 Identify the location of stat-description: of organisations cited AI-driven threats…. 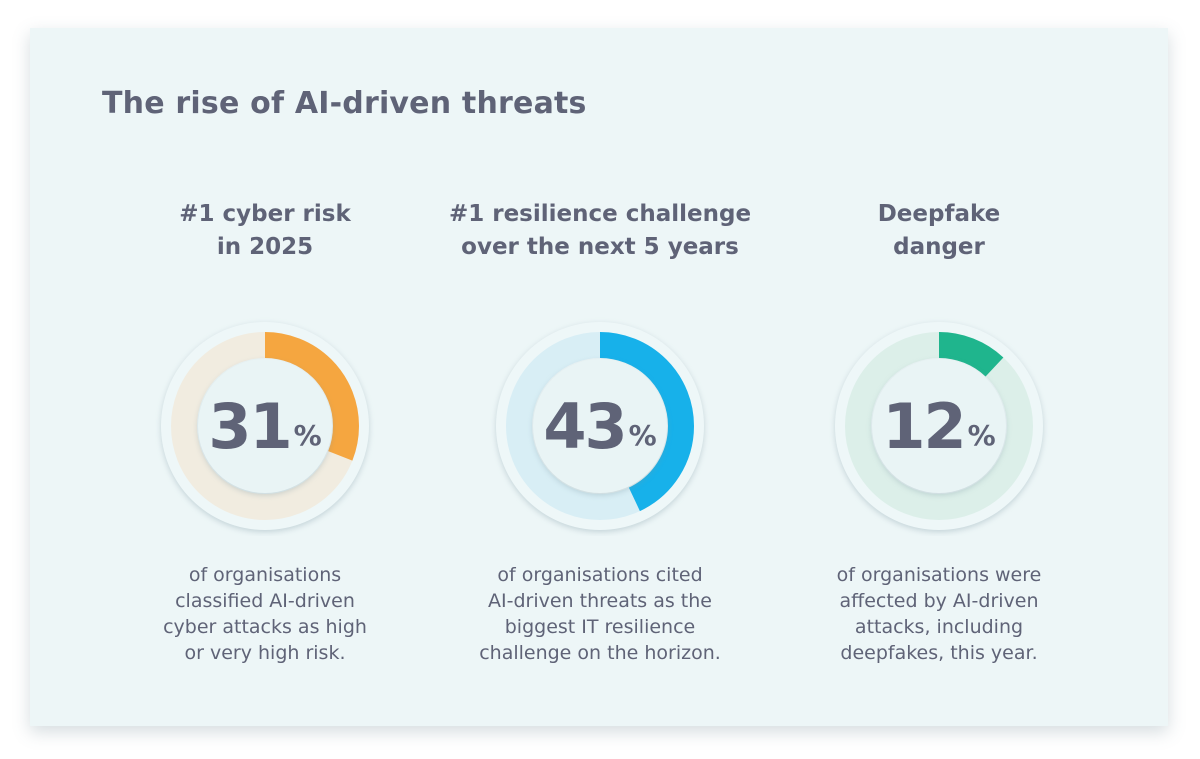
(600, 614).